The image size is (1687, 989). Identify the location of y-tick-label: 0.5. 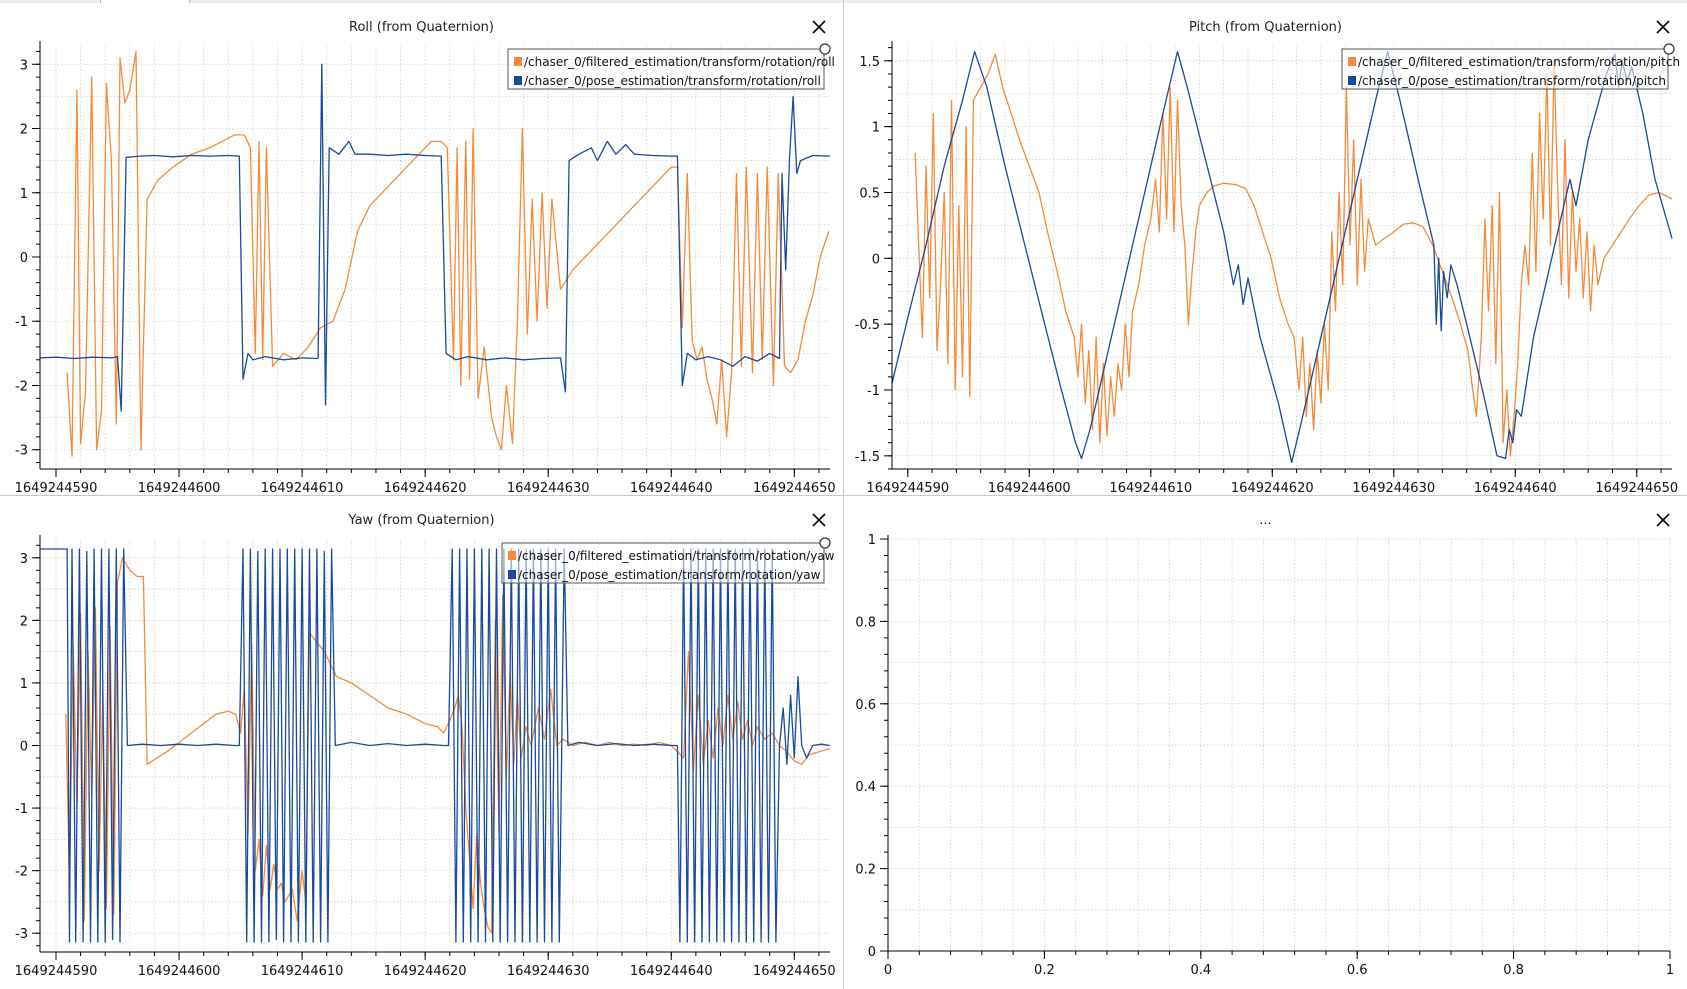
(869, 193).